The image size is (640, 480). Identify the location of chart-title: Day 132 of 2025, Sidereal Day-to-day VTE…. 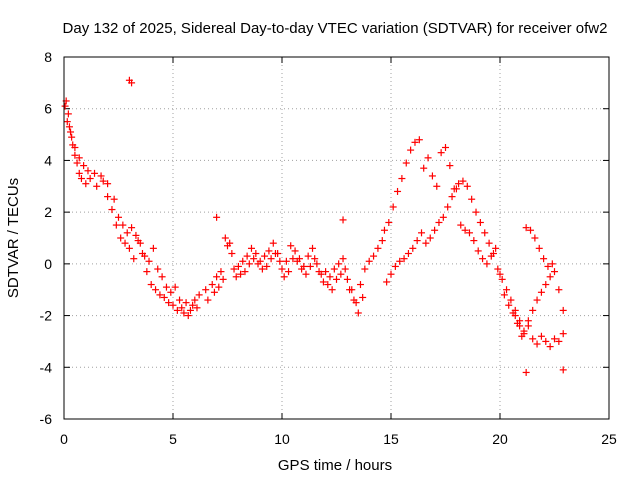
(335, 28).